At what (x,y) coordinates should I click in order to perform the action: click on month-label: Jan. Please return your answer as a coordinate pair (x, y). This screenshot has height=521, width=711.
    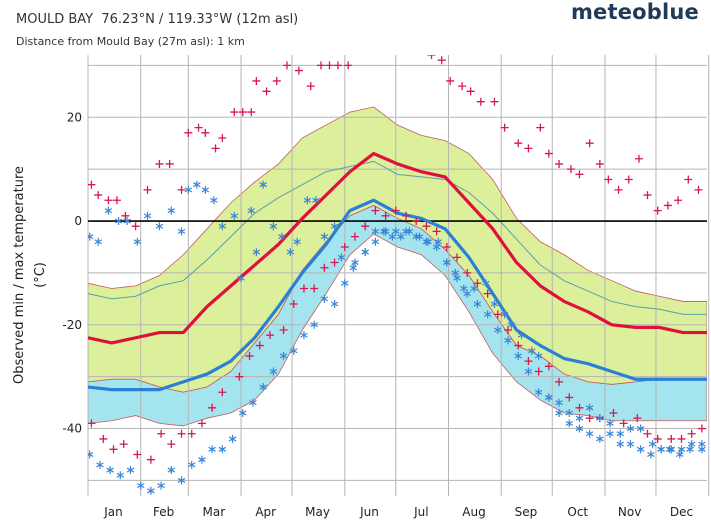
    Looking at the image, I should click on (113, 512).